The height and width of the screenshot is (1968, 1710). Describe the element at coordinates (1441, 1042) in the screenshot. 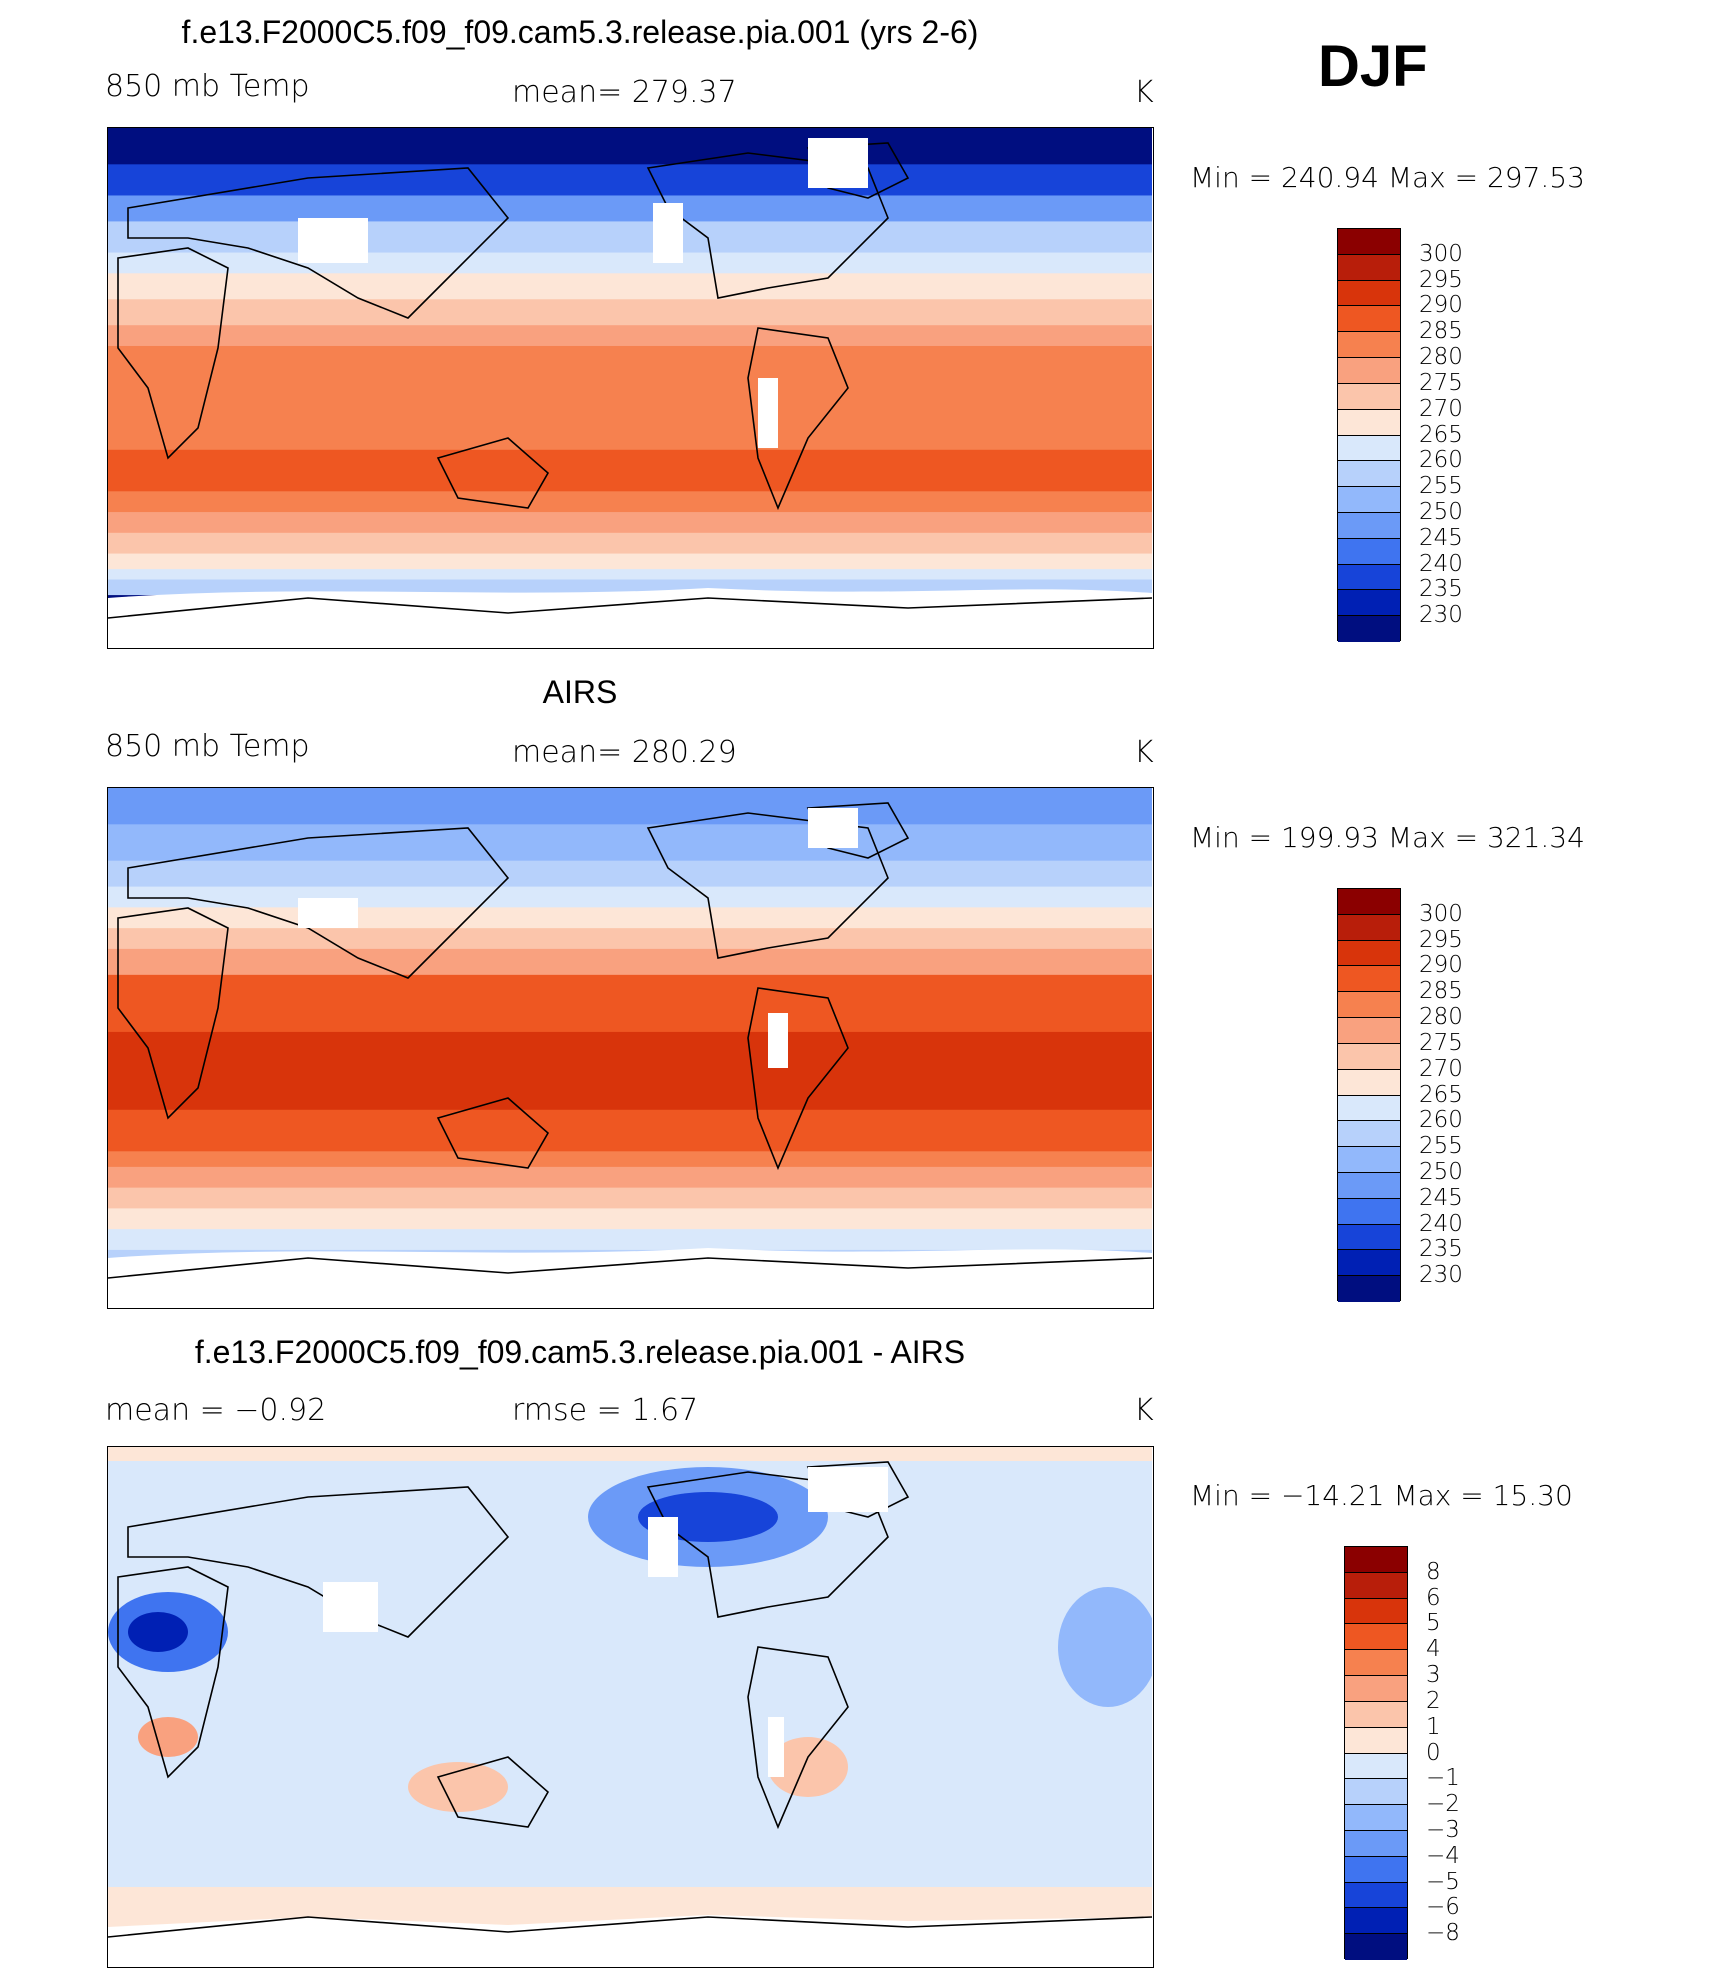

I see `colorbar-tick-label: 275` at that location.